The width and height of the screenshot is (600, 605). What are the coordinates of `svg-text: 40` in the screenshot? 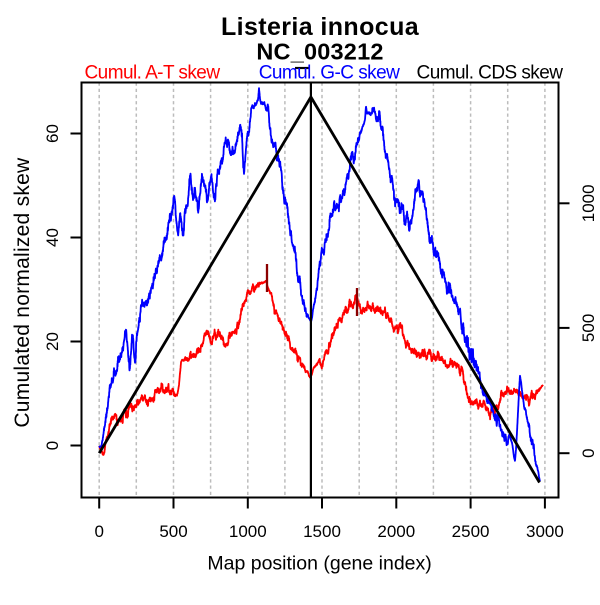 It's located at (52, 237).